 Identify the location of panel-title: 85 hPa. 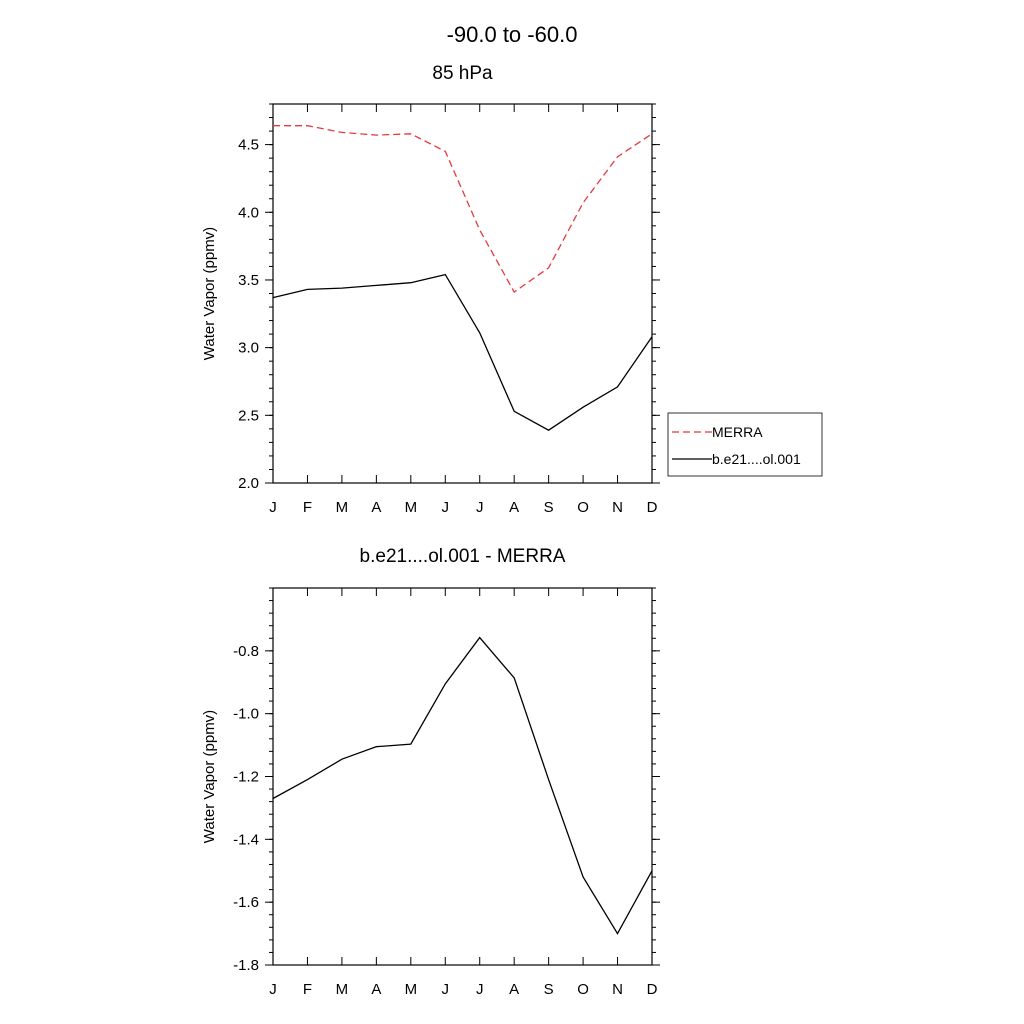
(462, 73).